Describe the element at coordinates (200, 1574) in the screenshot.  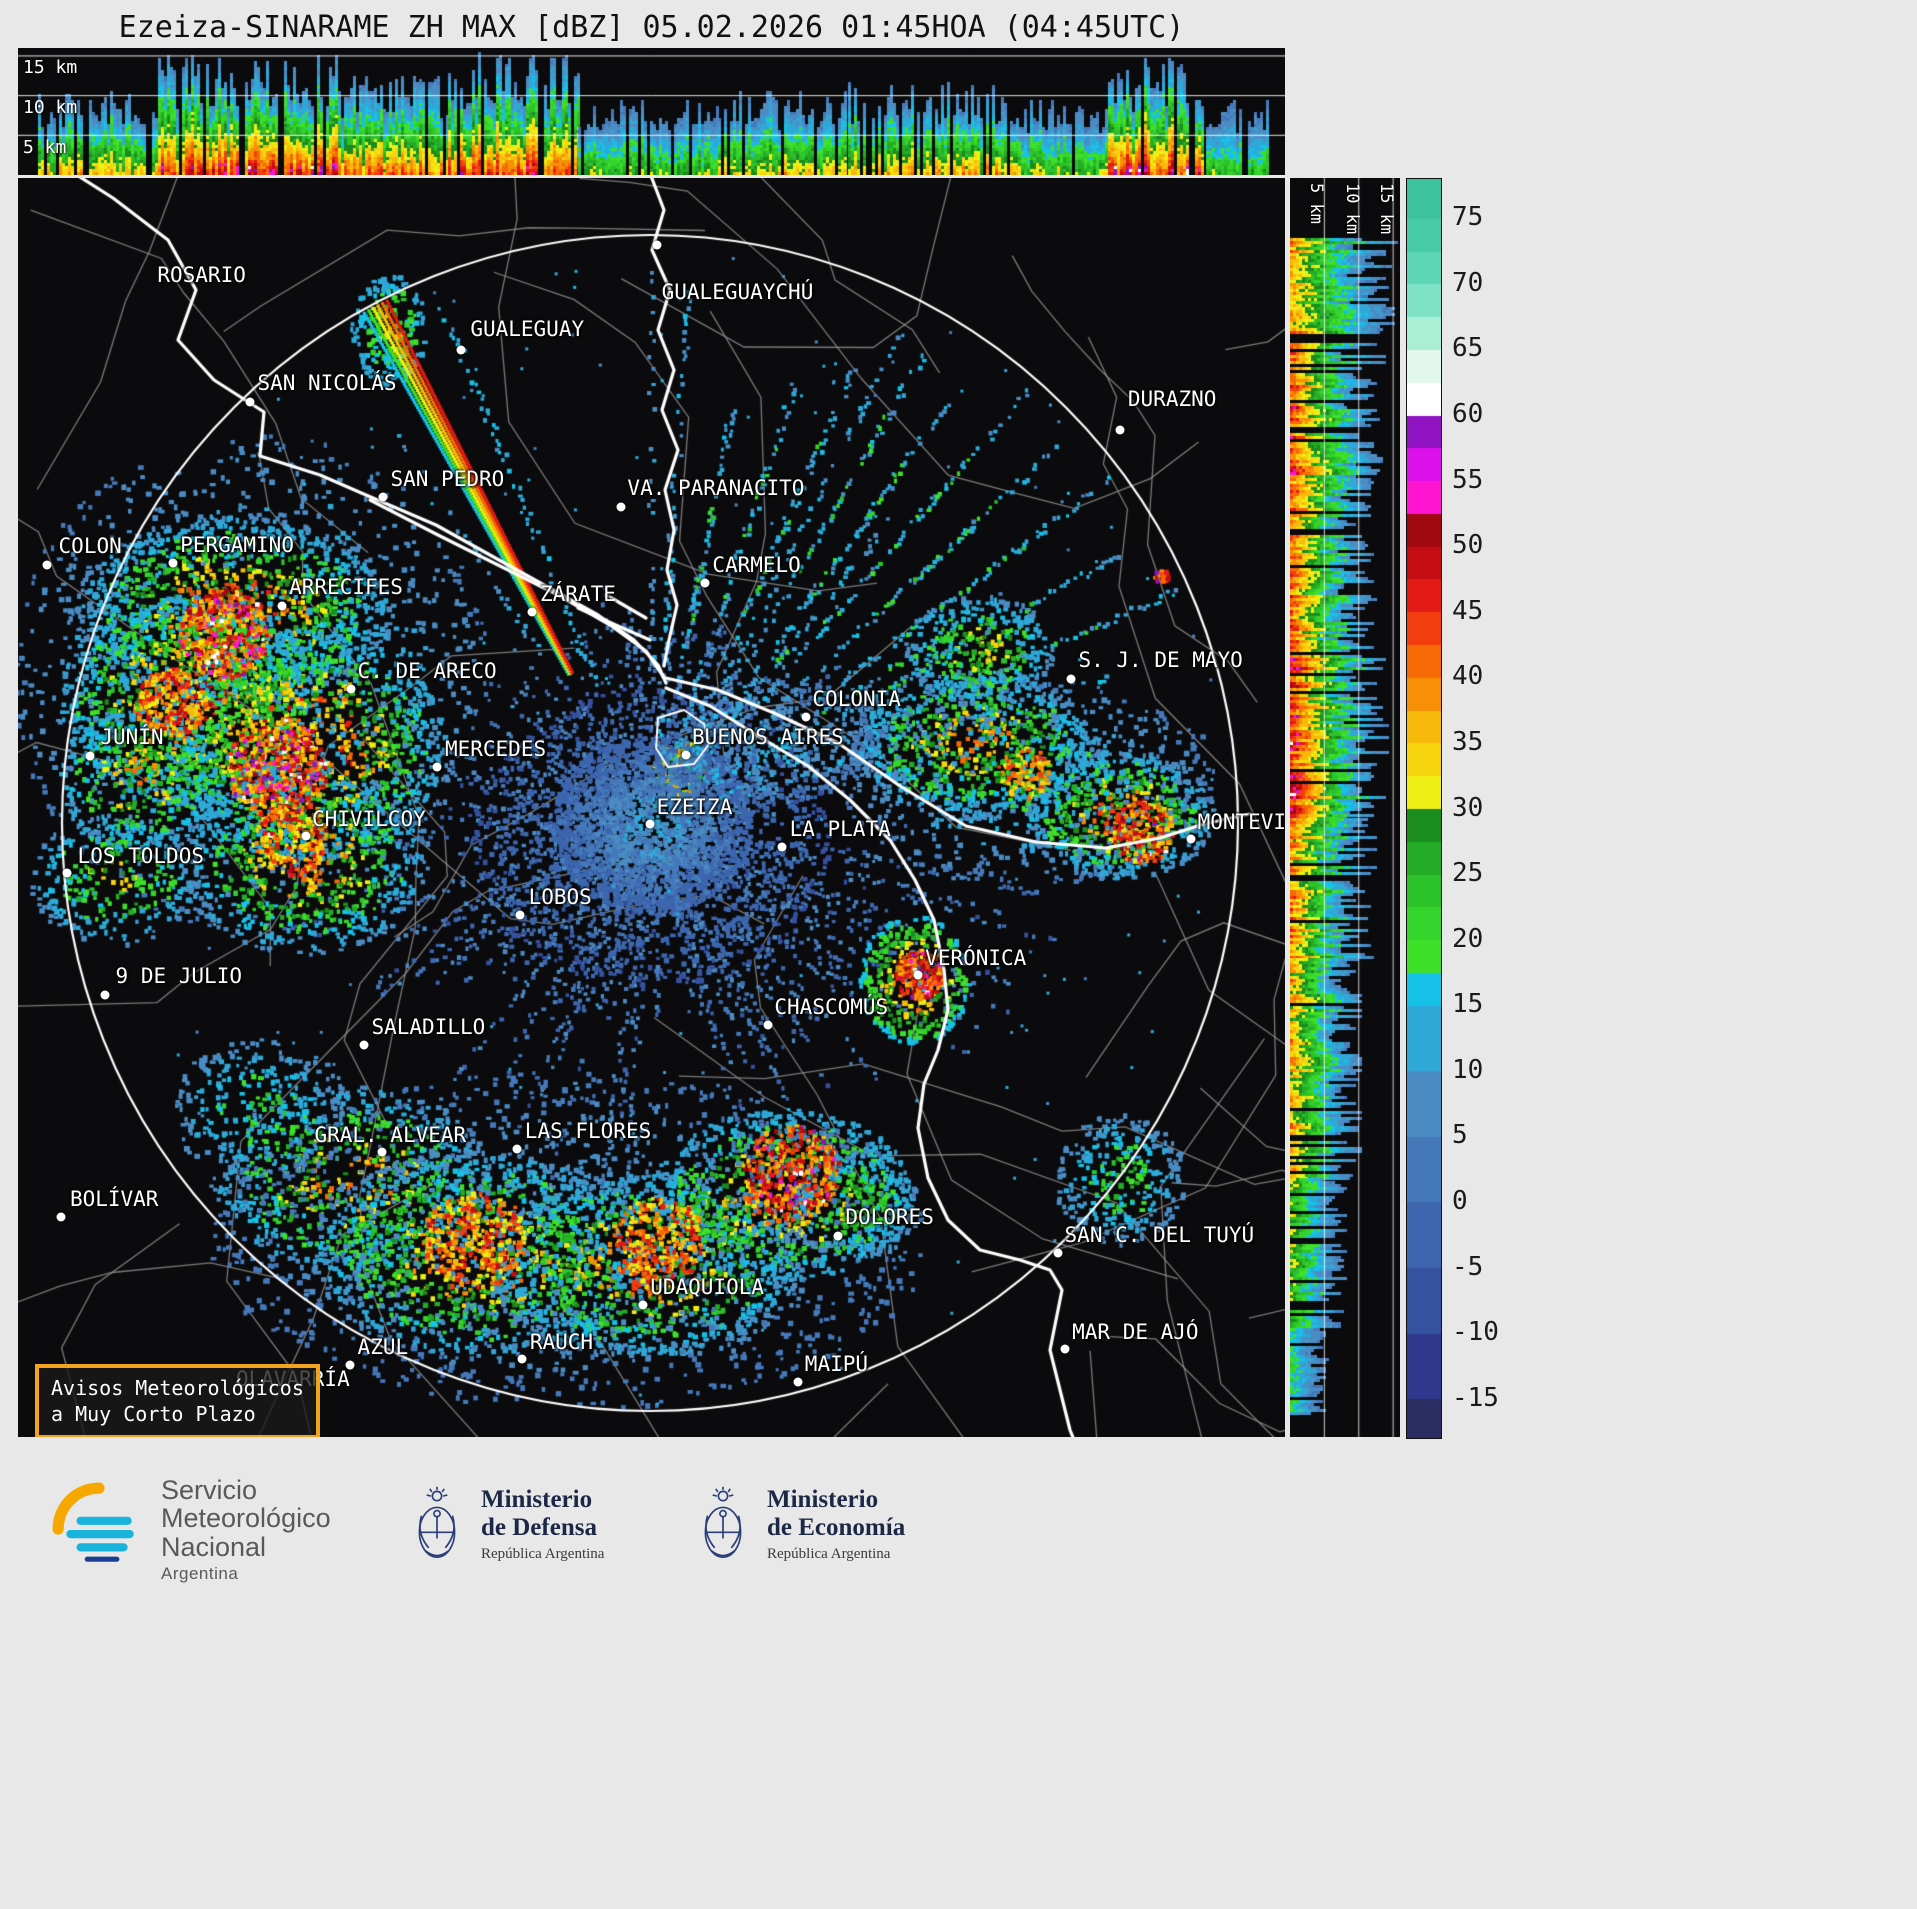
I see `smn-country: Argentina` at that location.